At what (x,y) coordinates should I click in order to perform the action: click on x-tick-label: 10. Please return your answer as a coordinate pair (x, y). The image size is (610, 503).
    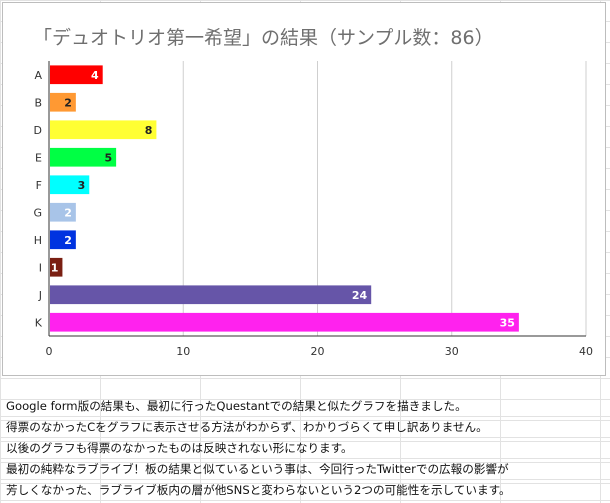
    Looking at the image, I should click on (183, 351).